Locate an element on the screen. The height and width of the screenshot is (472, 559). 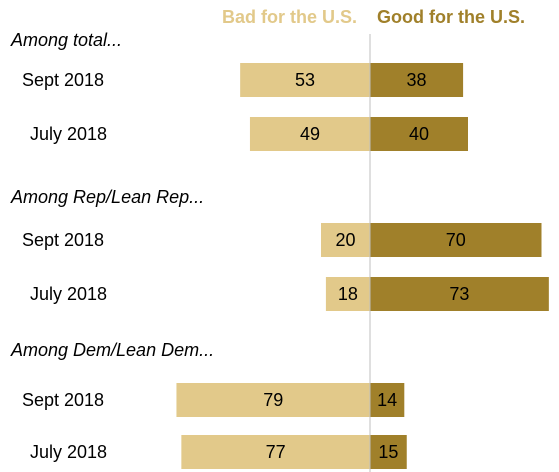
value-label-bad: 20 is located at coordinates (345, 240).